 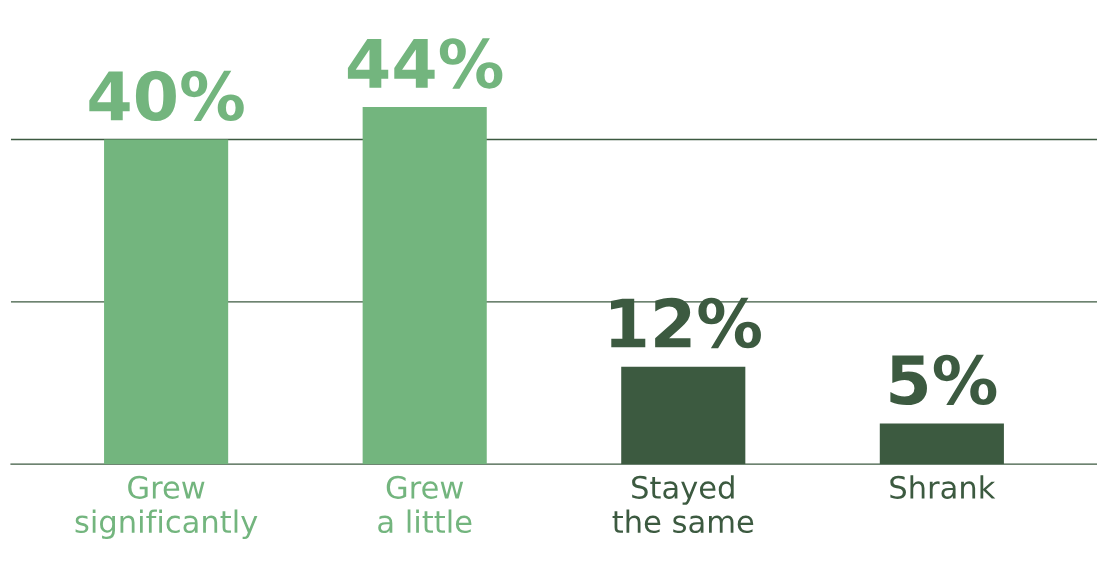 I want to click on data-label: 12%, so click(x=686, y=323).